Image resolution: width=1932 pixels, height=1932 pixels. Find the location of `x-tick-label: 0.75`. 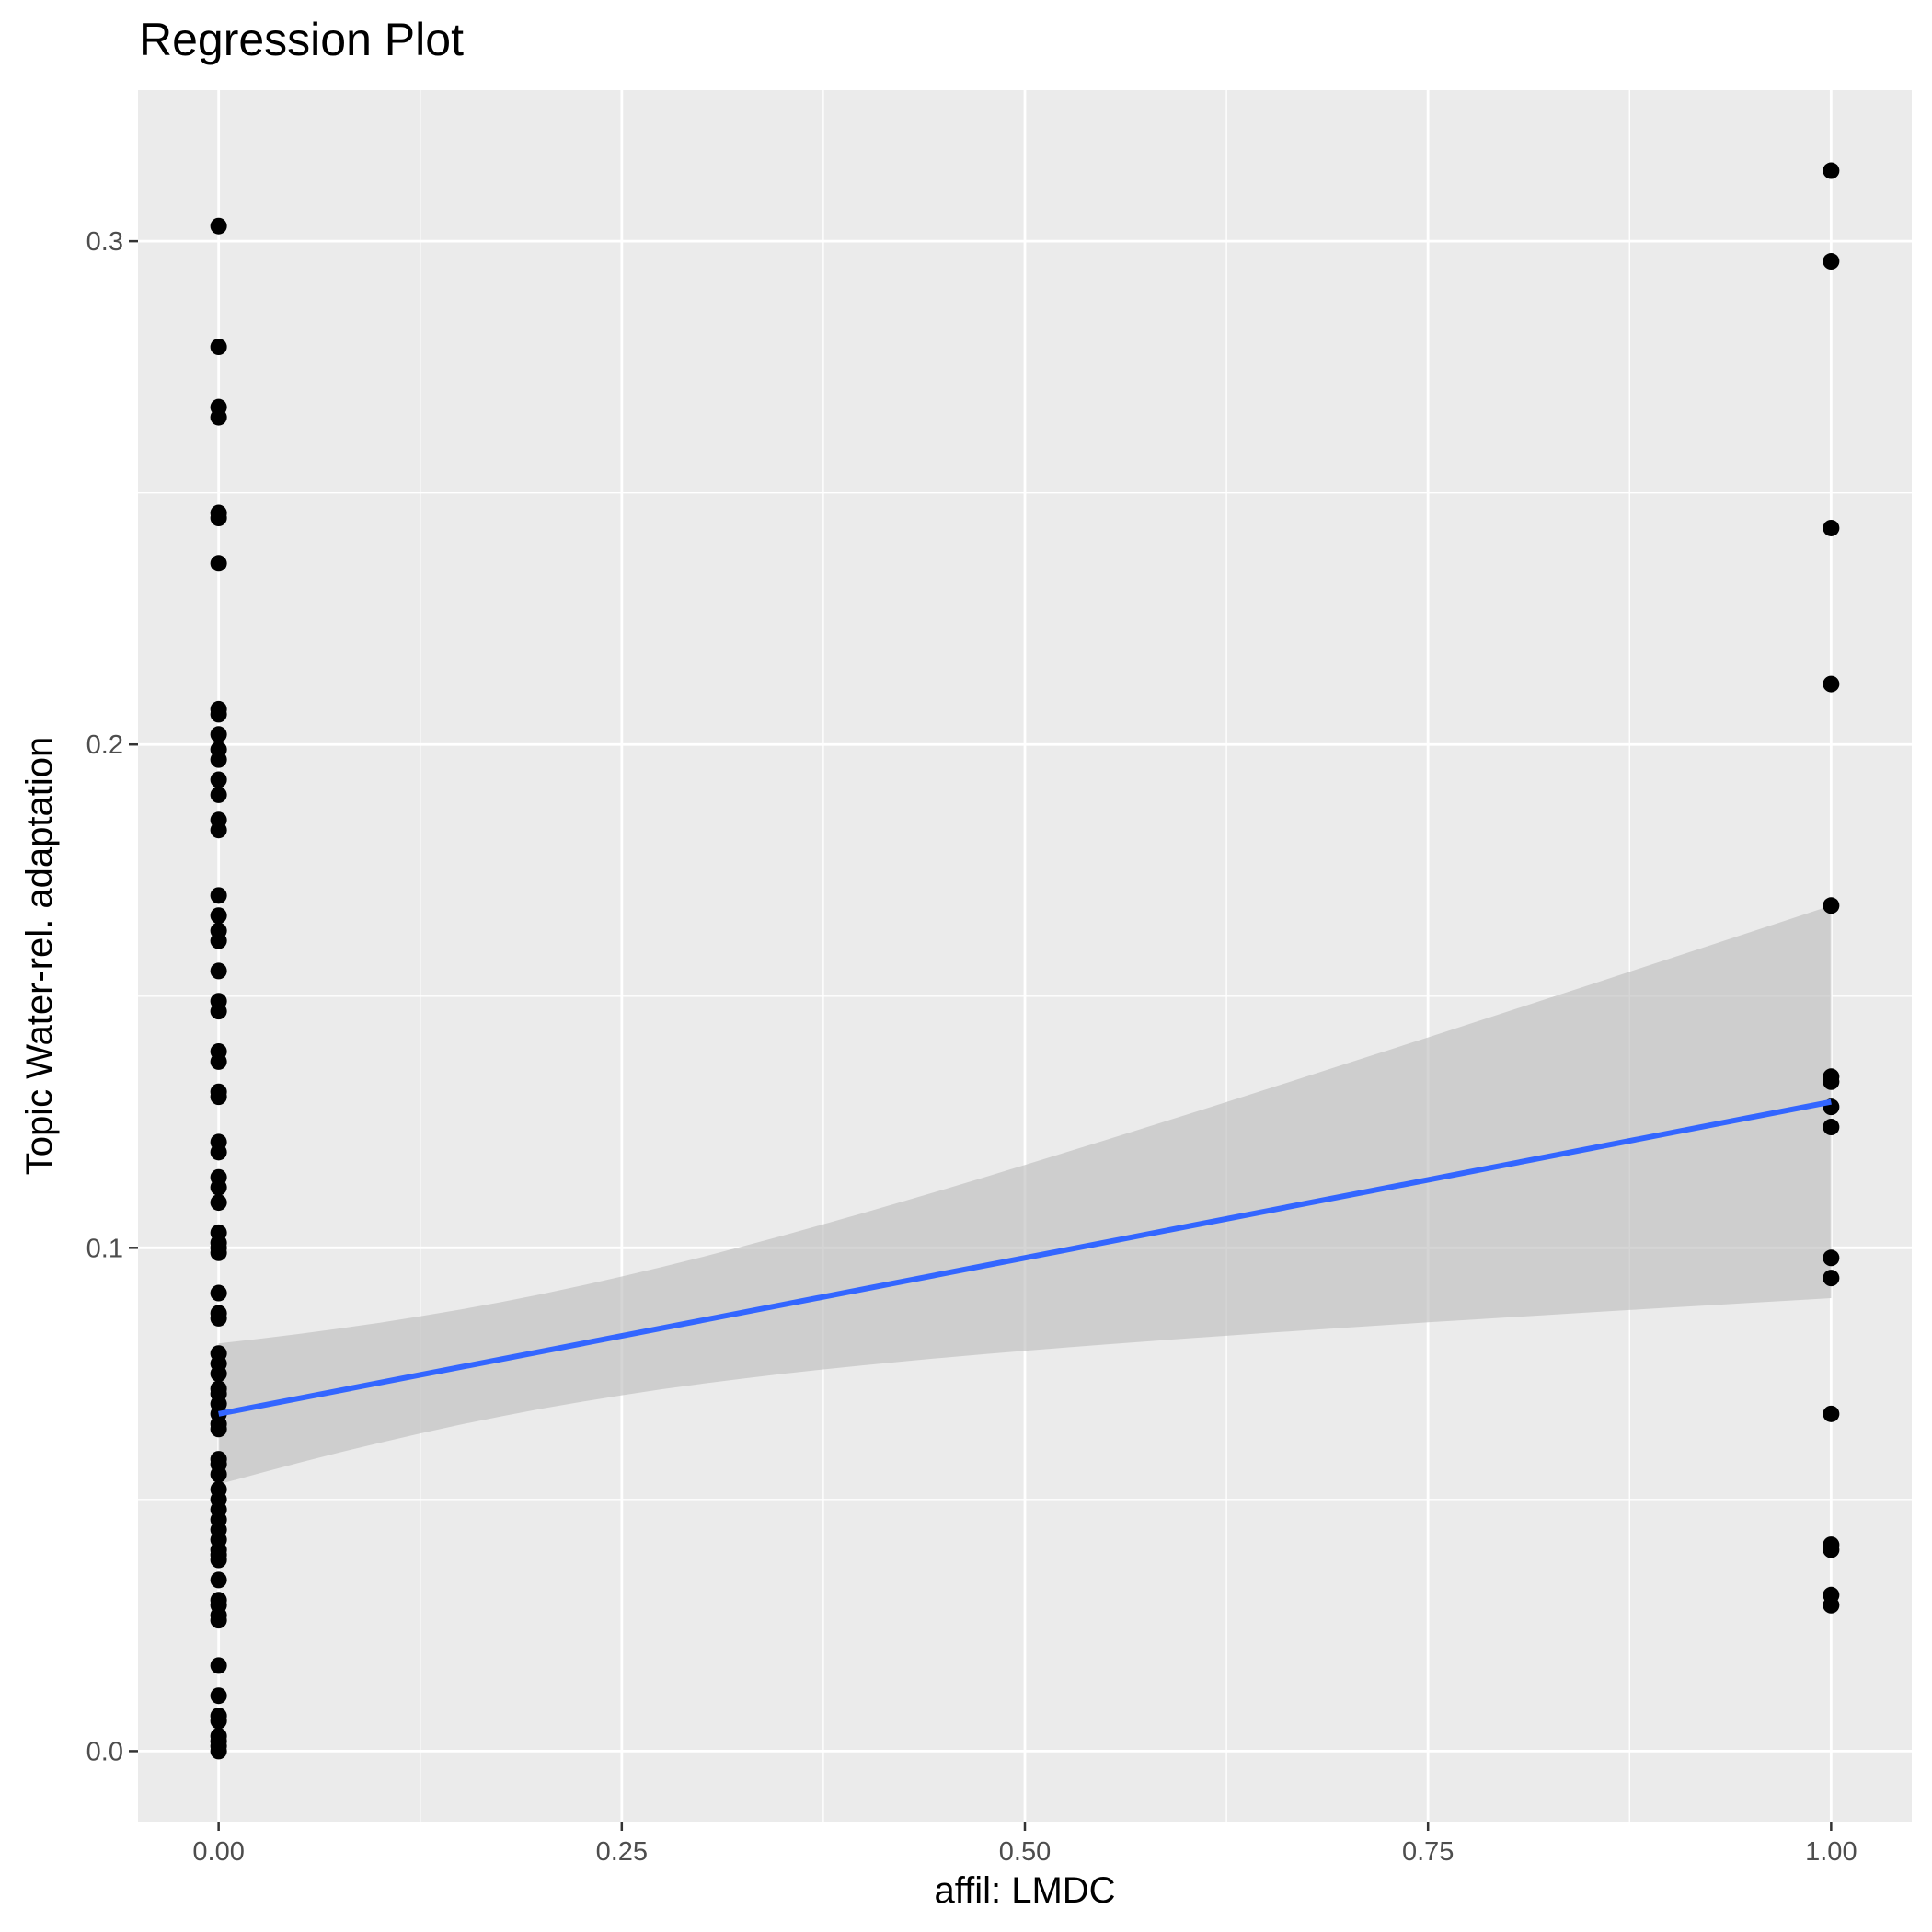

x-tick-label: 0.75 is located at coordinates (1428, 1852).